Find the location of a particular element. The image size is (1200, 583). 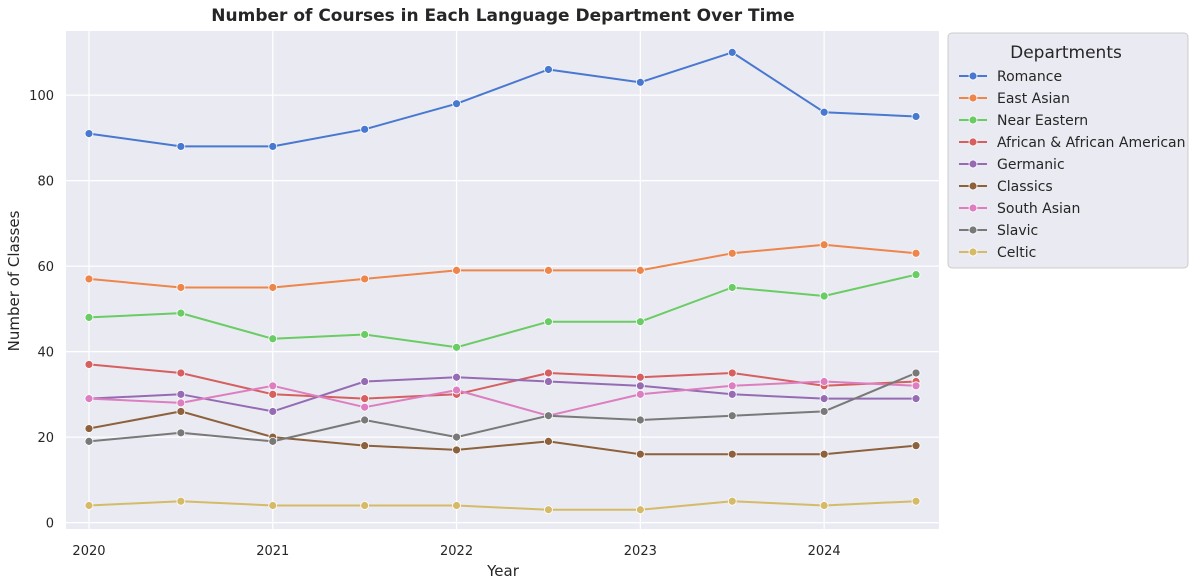

legend-item-germanic: Germanic is located at coordinates (1012, 165).